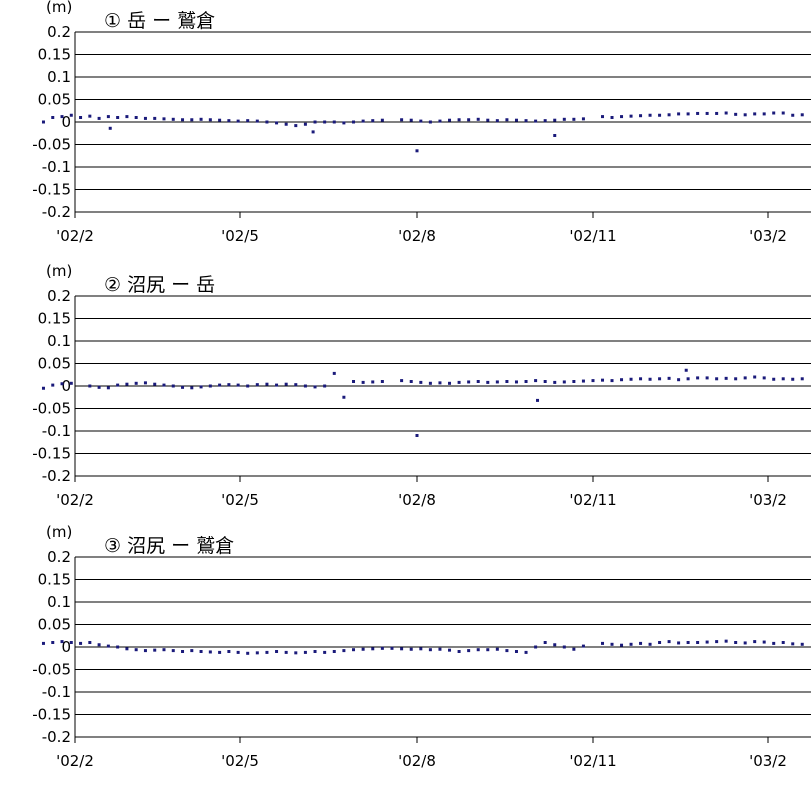  What do you see at coordinates (56, 167) in the screenshot?
I see `y-tick-label: -0.1` at bounding box center [56, 167].